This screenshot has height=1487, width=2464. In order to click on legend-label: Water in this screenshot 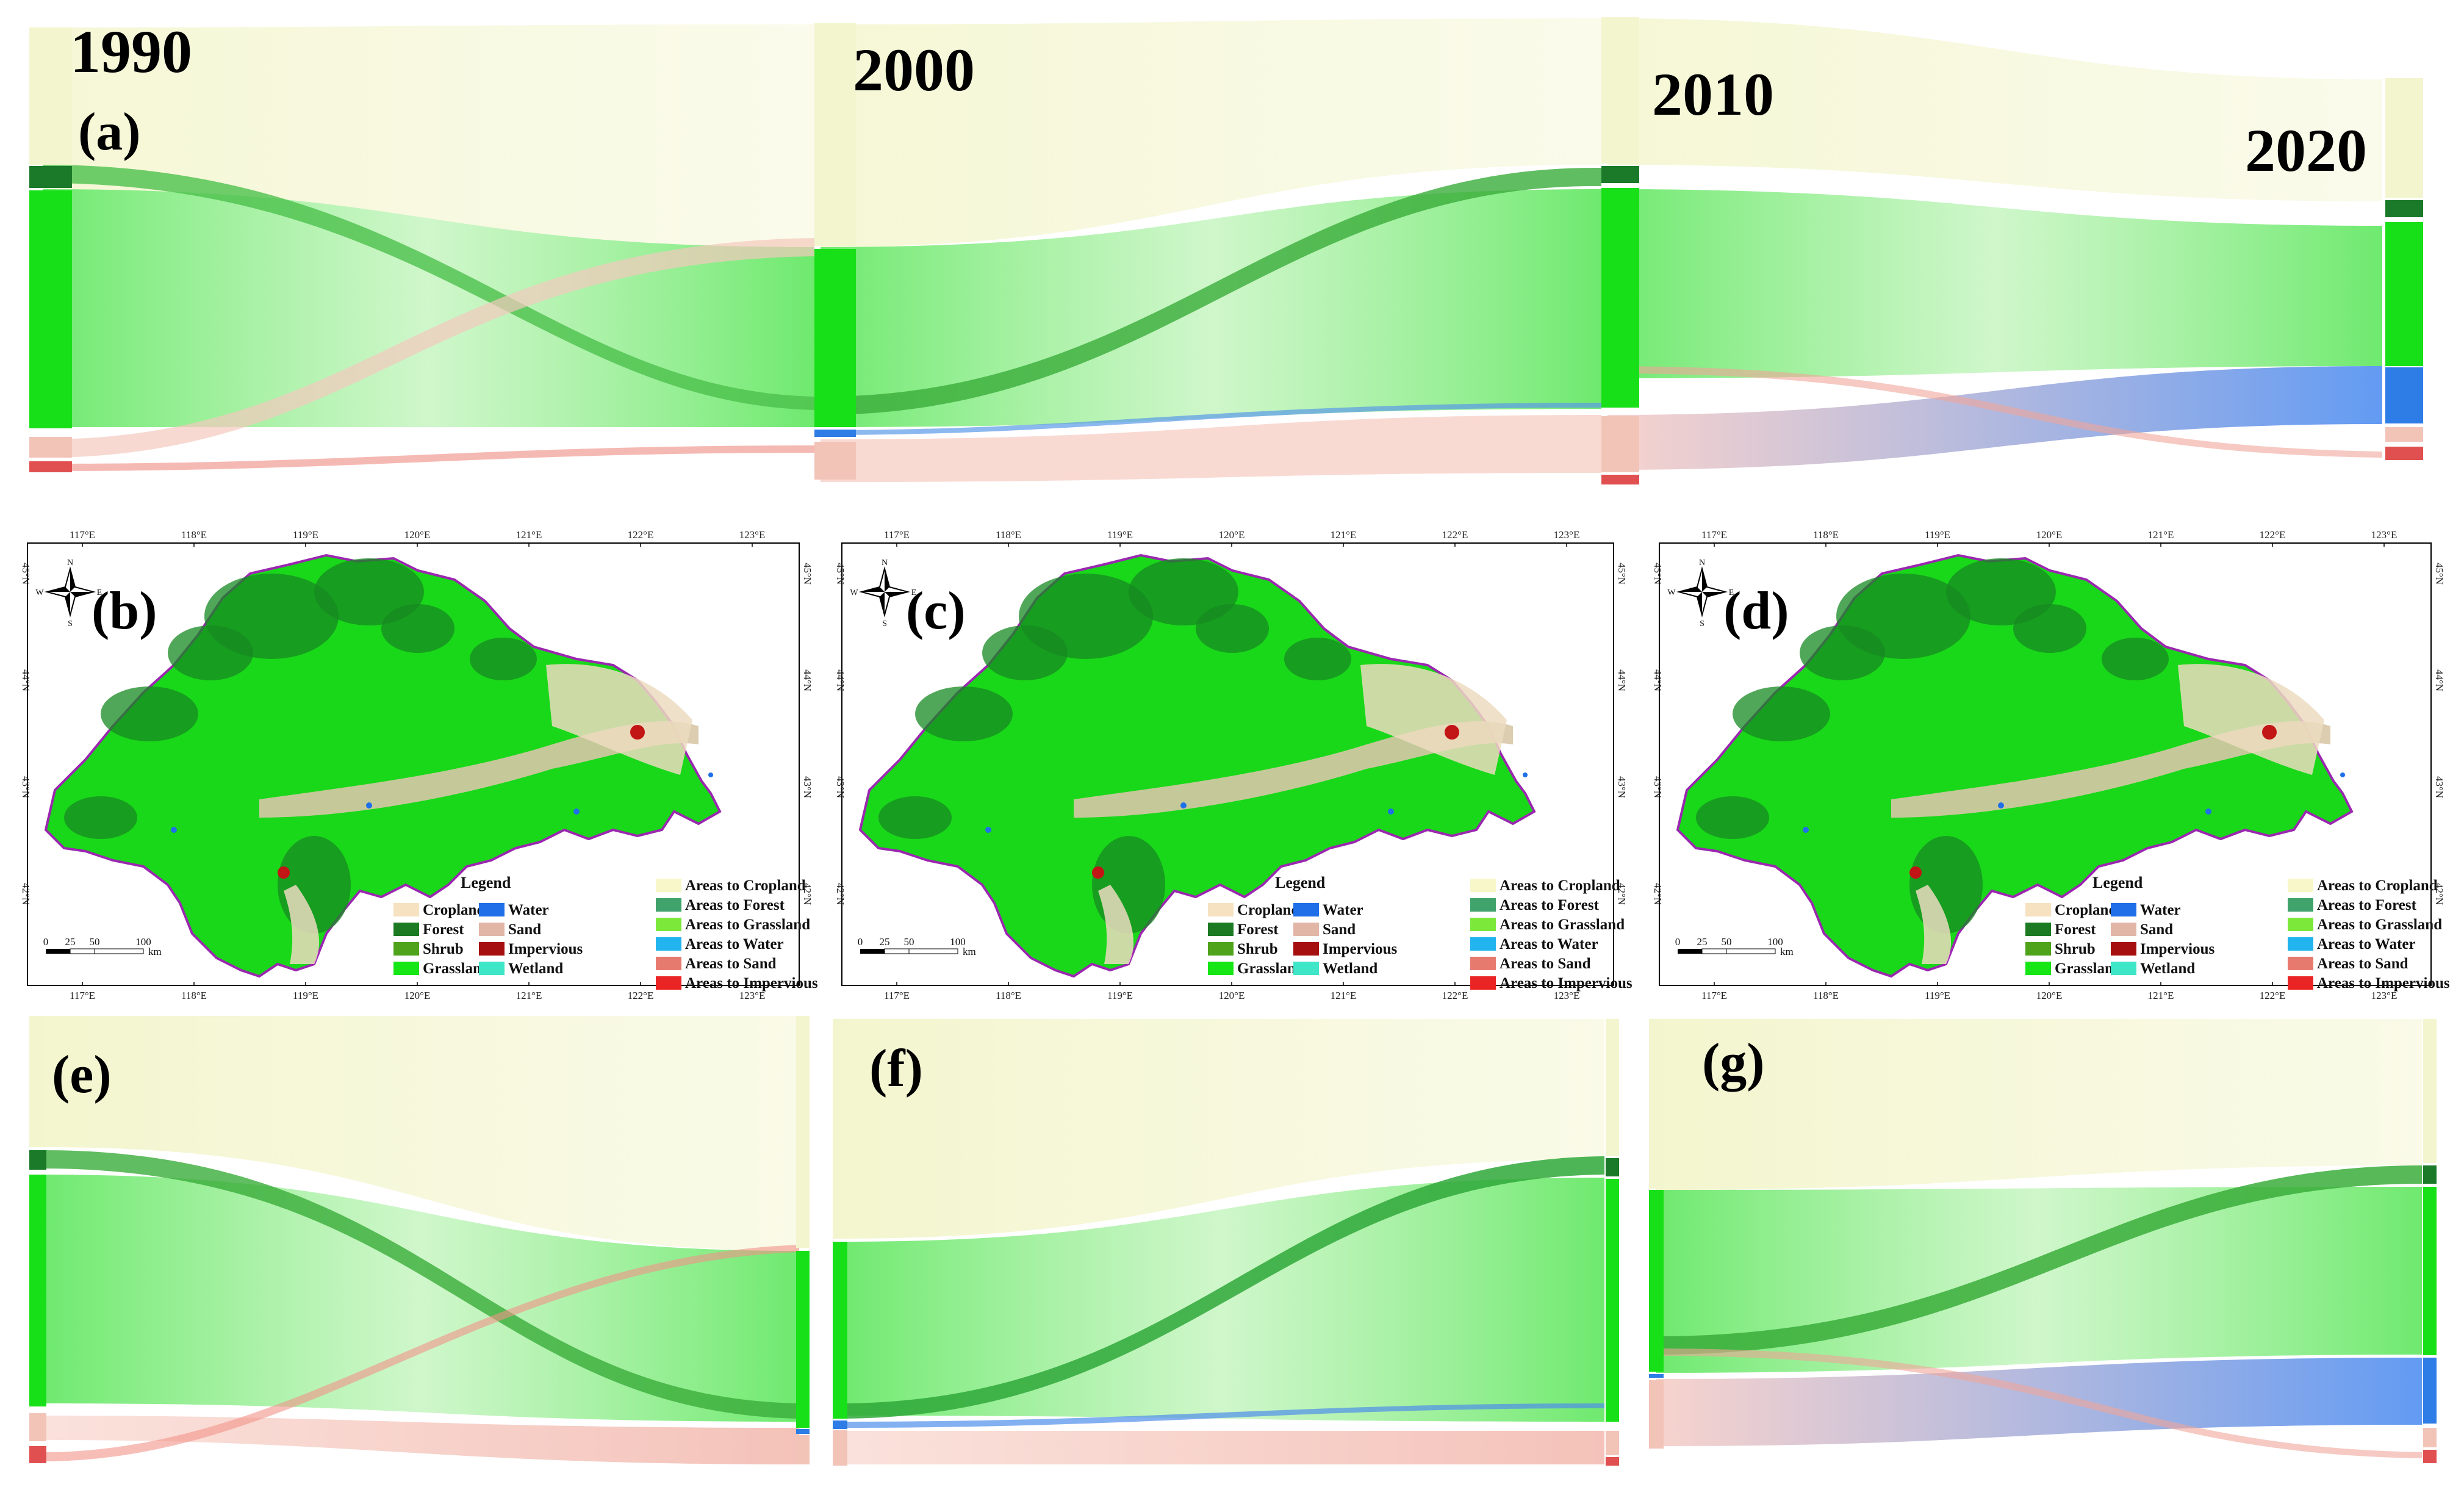, I will do `click(2160, 910)`.